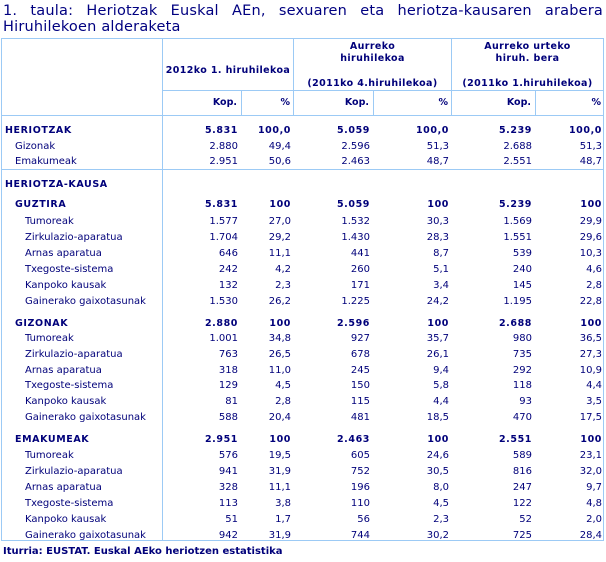  What do you see at coordinates (228, 285) in the screenshot?
I see `cell-count: 132` at bounding box center [228, 285].